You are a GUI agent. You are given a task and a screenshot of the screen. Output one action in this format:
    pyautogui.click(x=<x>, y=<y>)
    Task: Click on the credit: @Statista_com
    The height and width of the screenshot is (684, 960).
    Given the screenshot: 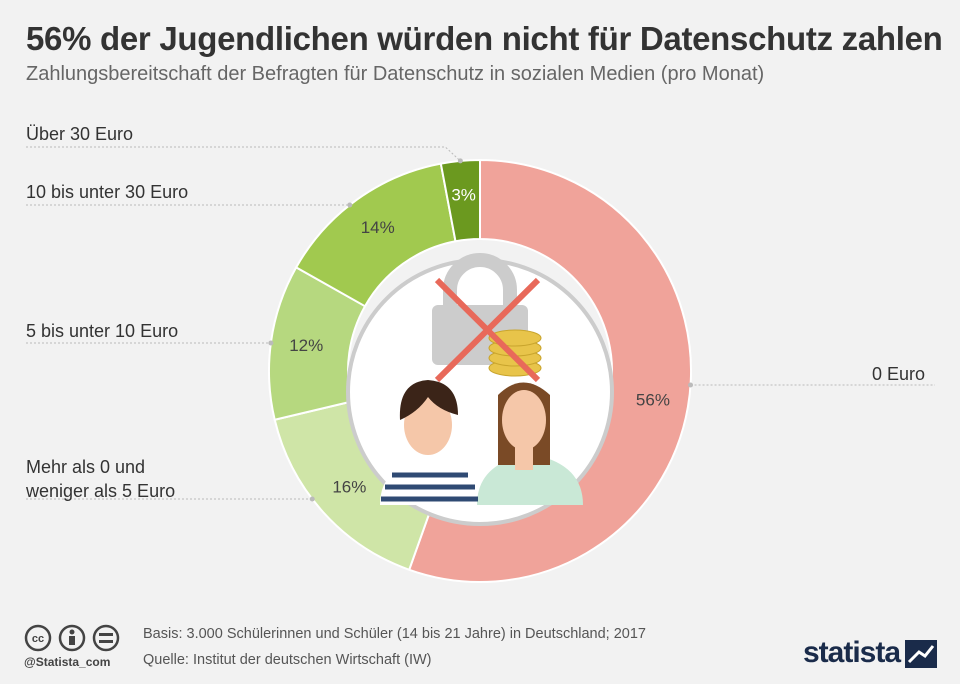 What is the action you would take?
    pyautogui.click(x=67, y=662)
    